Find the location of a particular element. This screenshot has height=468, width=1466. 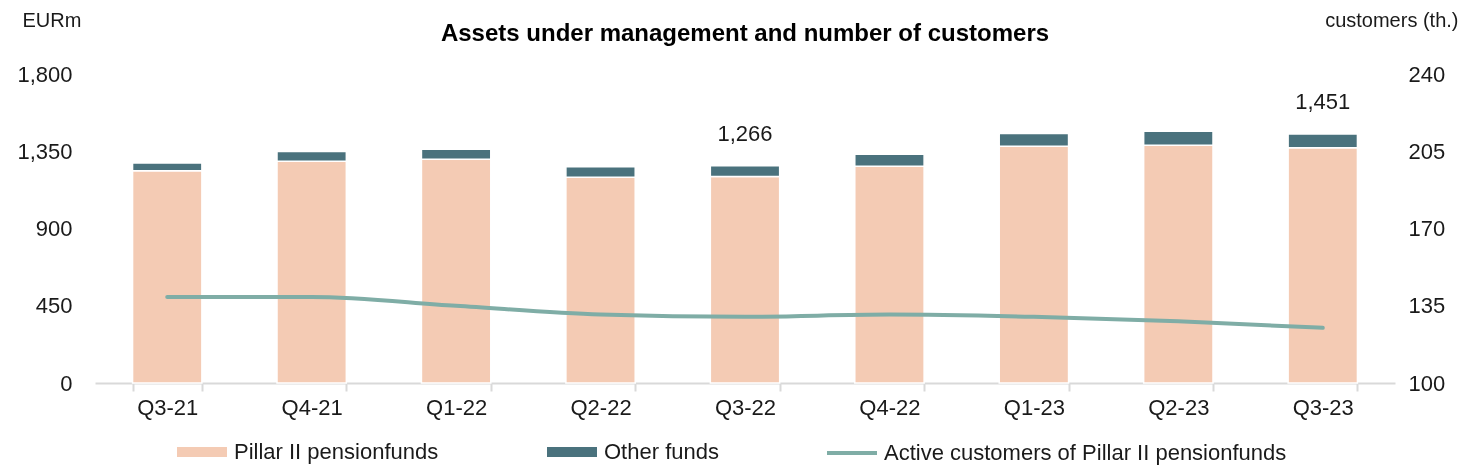

legend-label: Pillar II pensionfunds is located at coordinates (336, 451).